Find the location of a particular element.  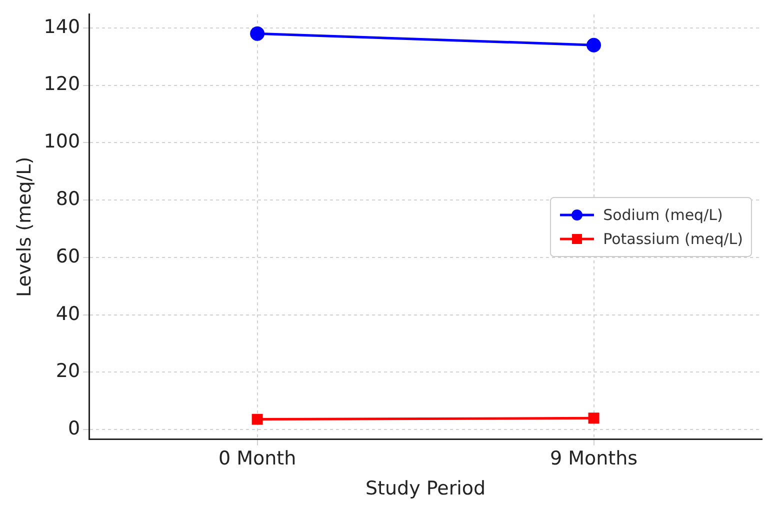

y-tick-label: 20 is located at coordinates (68, 371).